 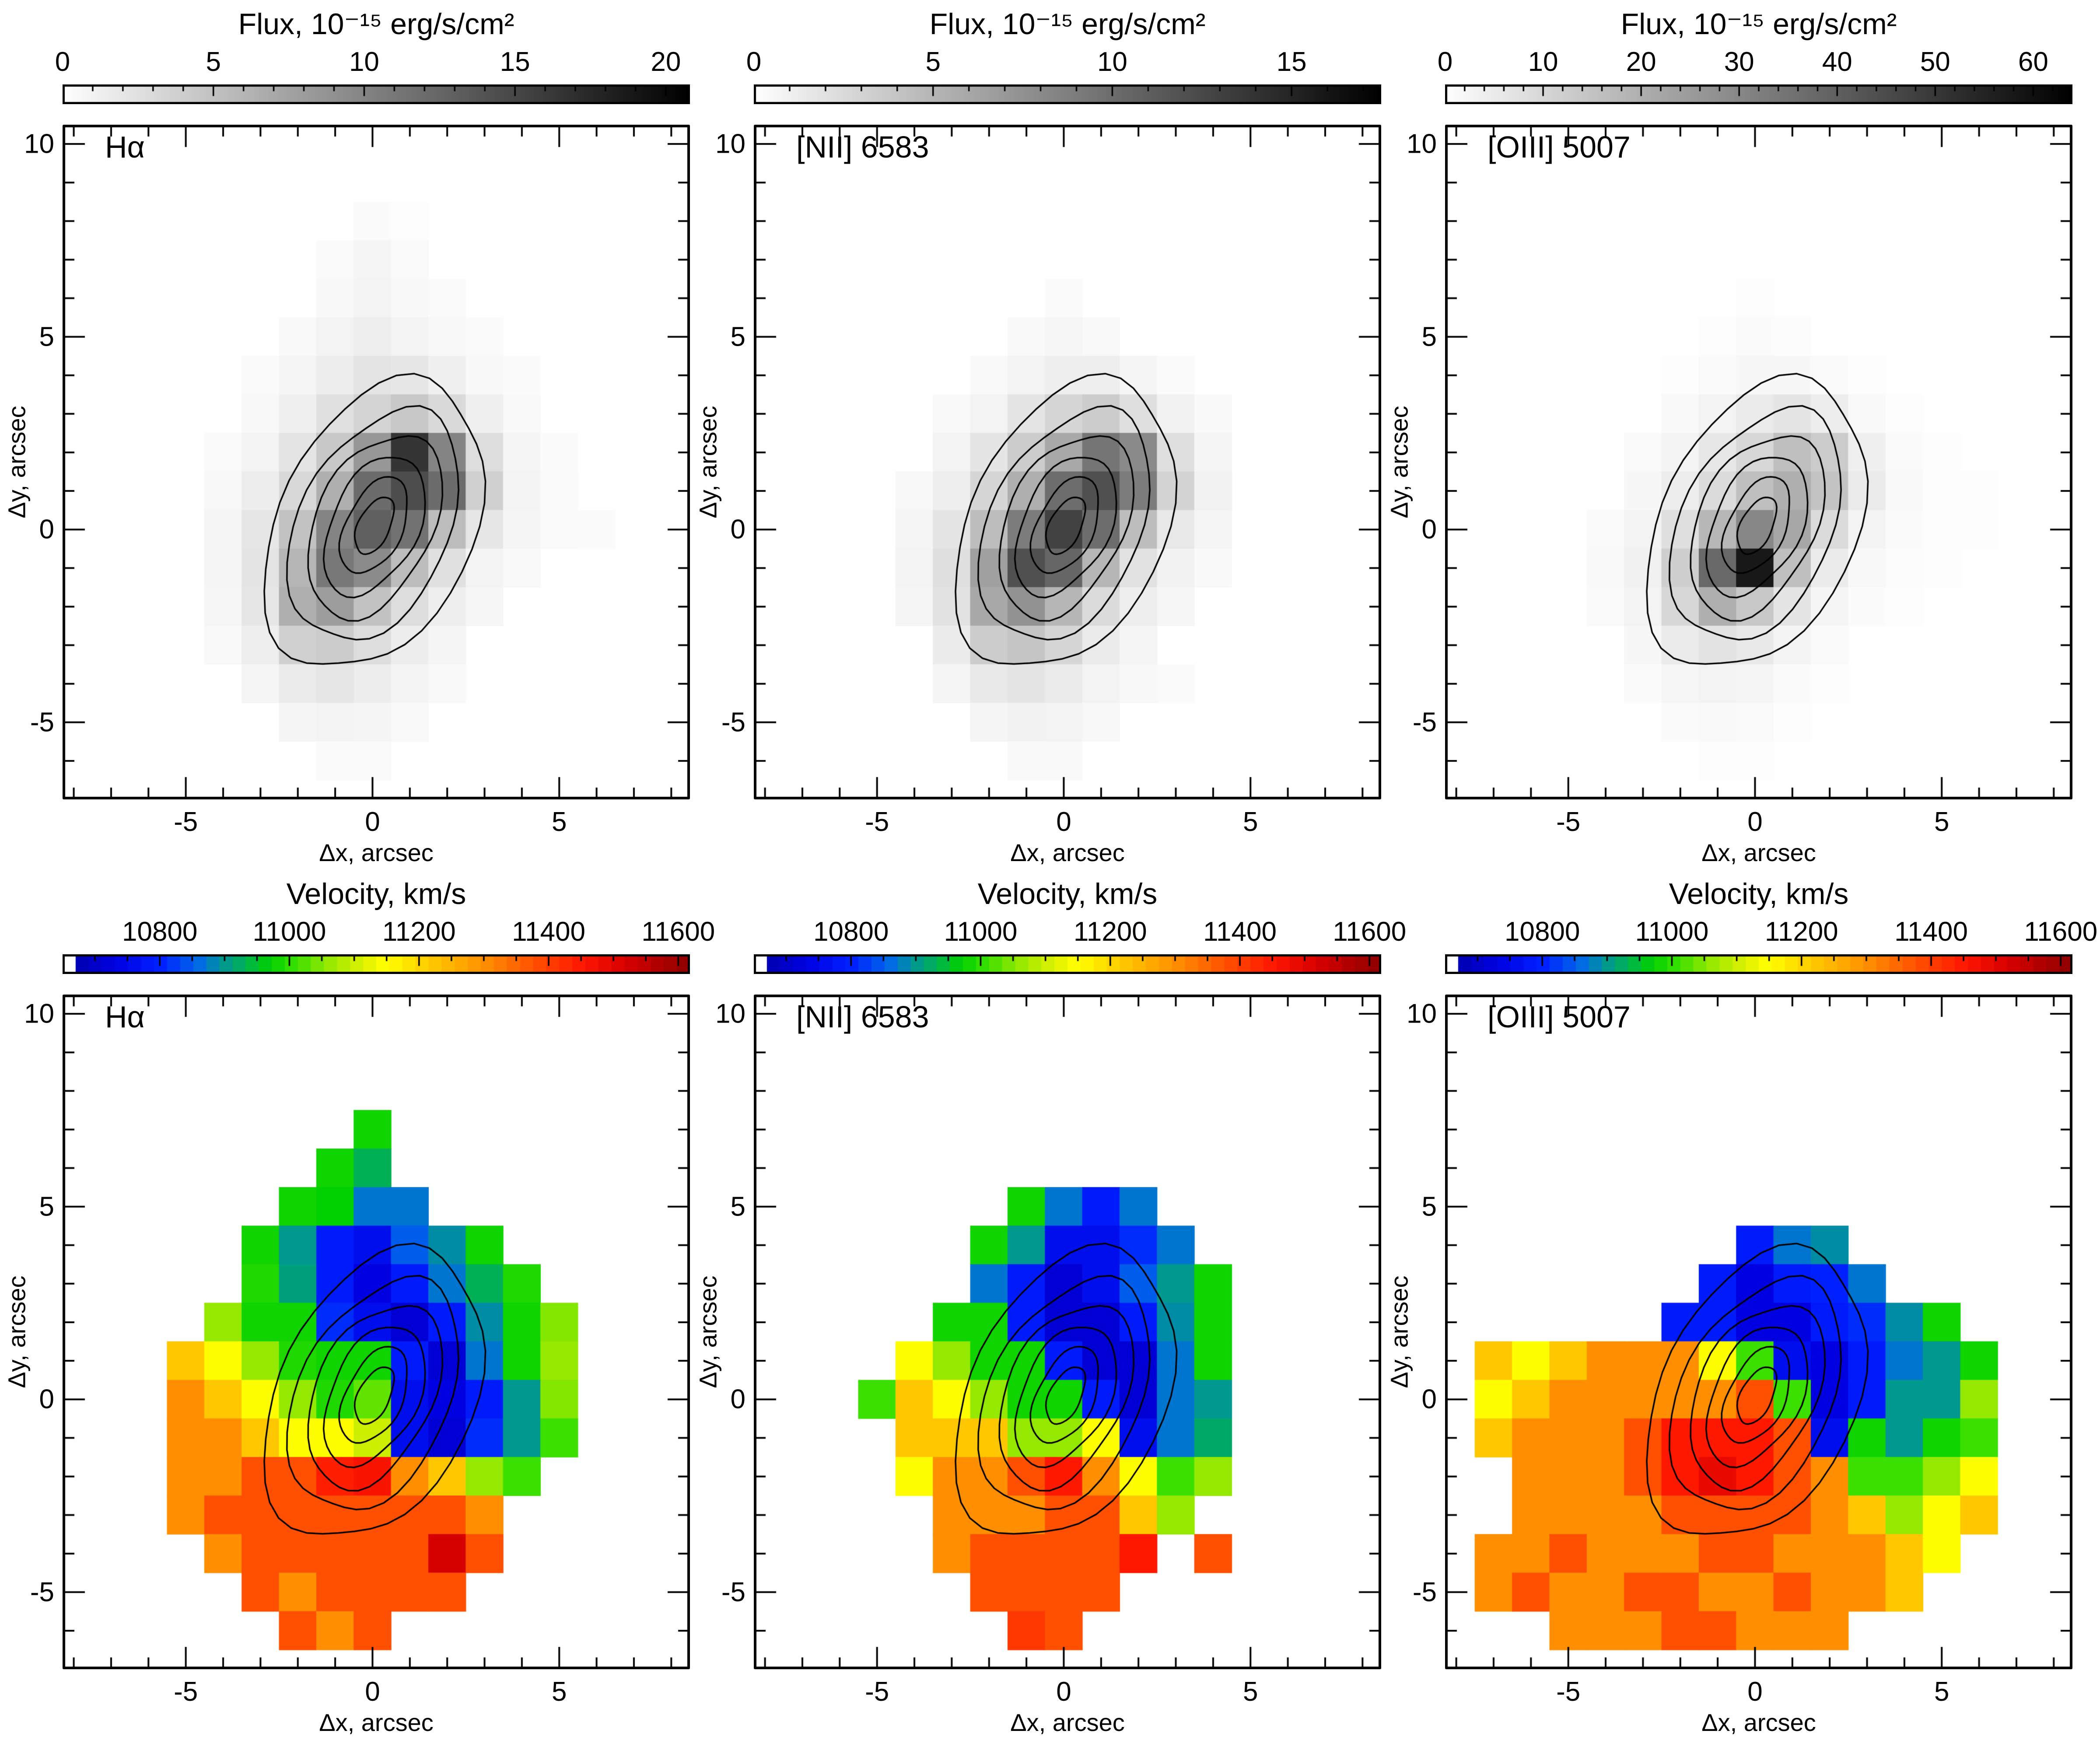 What do you see at coordinates (1755, 61) in the screenshot?
I see `colorbar-tick-labels: 0 10 20 30 40 50 60` at bounding box center [1755, 61].